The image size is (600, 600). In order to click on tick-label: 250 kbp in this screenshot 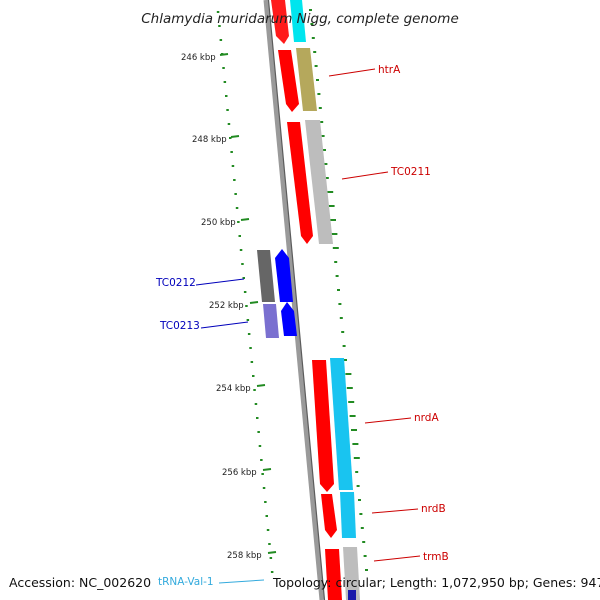, I will do `click(218, 223)`.